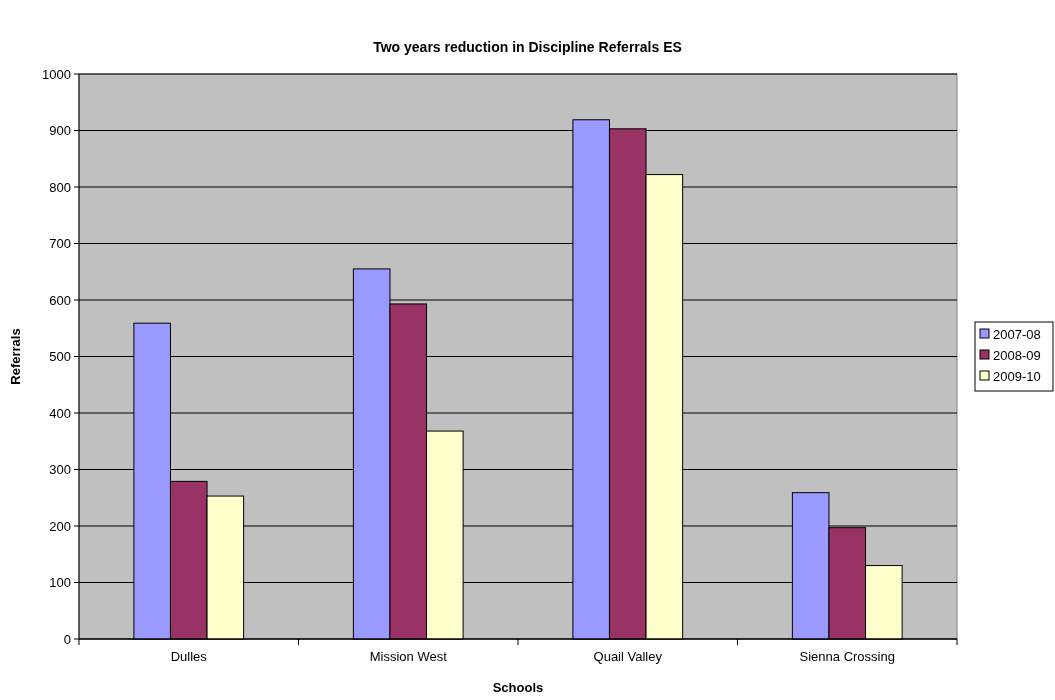  What do you see at coordinates (189, 656) in the screenshot?
I see `x-tick-label: Dulles` at bounding box center [189, 656].